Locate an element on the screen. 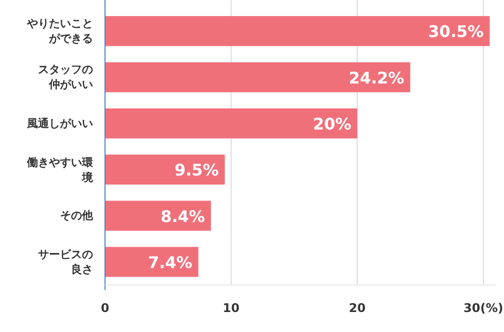 This screenshot has width=504, height=332. data-label: 7.4% is located at coordinates (170, 262).